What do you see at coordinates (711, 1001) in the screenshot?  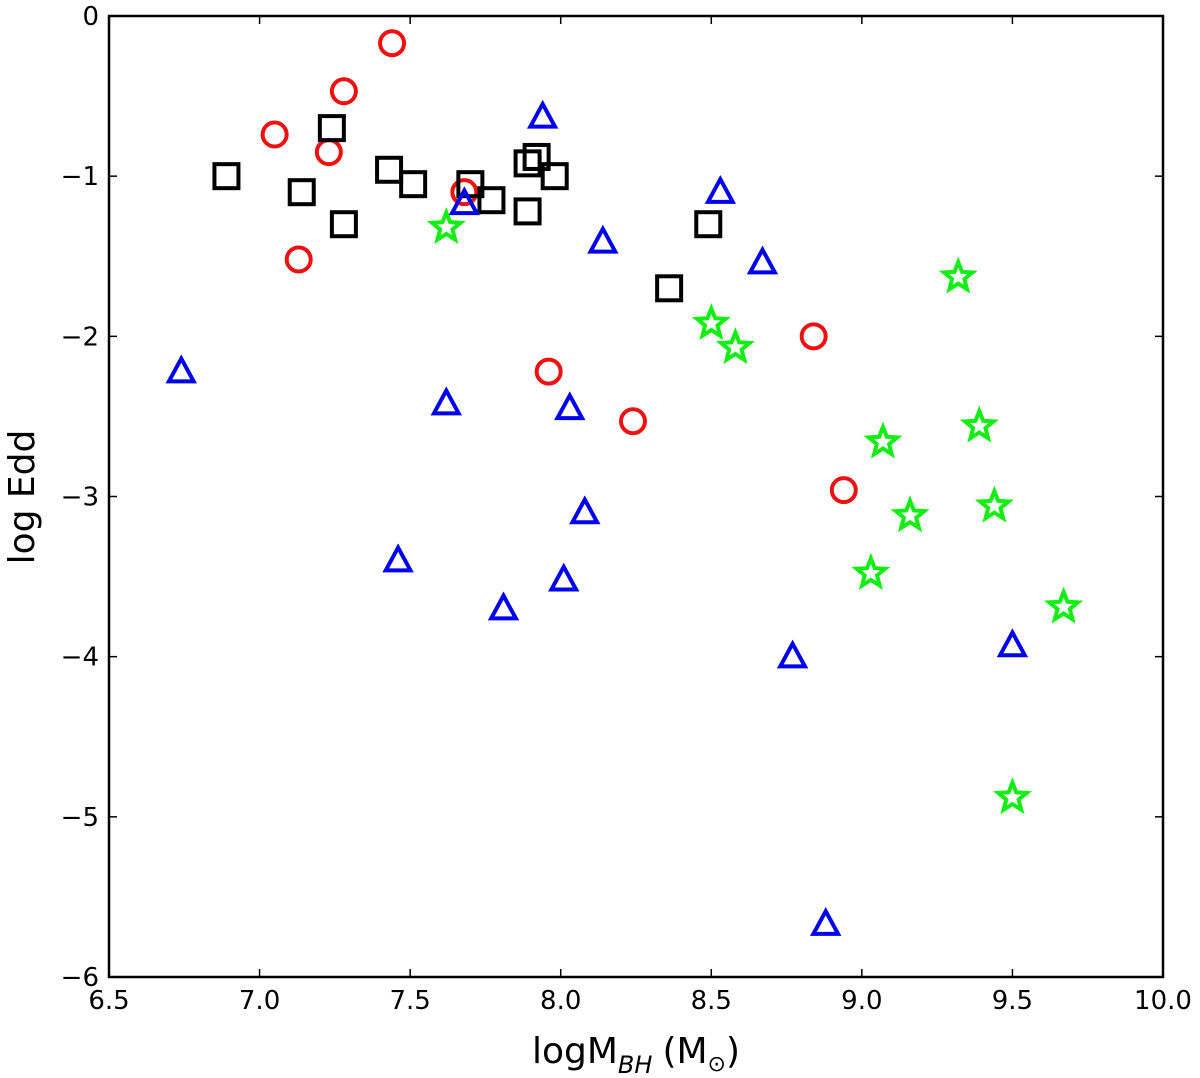 I see `x-tick-label: 8.5` at bounding box center [711, 1001].